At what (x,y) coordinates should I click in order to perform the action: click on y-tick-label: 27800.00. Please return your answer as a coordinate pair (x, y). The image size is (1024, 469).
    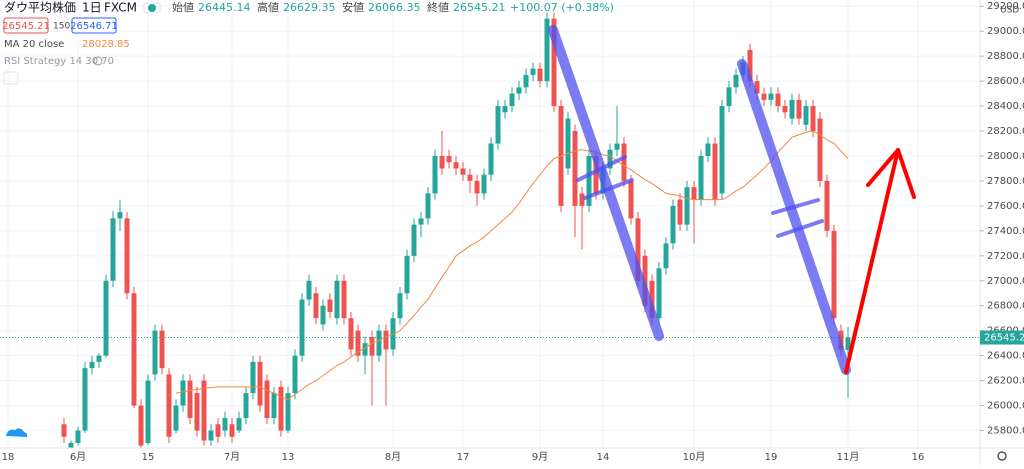
    Looking at the image, I should click on (1005, 181).